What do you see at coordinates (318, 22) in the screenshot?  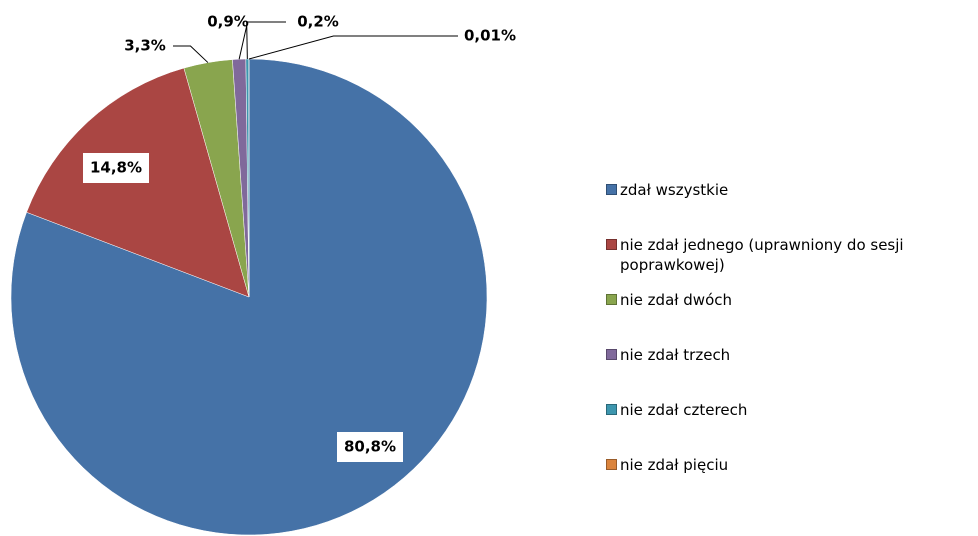 I see `data-label: 0,2%` at bounding box center [318, 22].